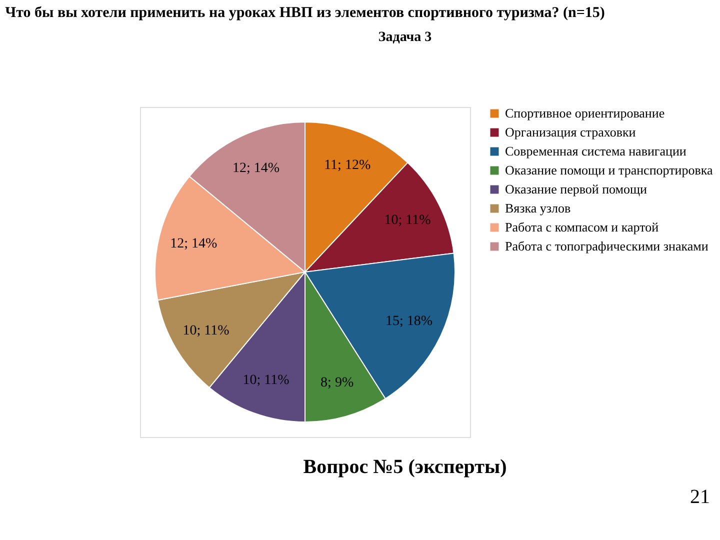 This screenshot has height=540, width=720. What do you see at coordinates (305, 13) in the screenshot?
I see `chart-title: Что бы вы хотели применить на уроках НВП из элементов спортивного туризма? (n=15)` at bounding box center [305, 13].